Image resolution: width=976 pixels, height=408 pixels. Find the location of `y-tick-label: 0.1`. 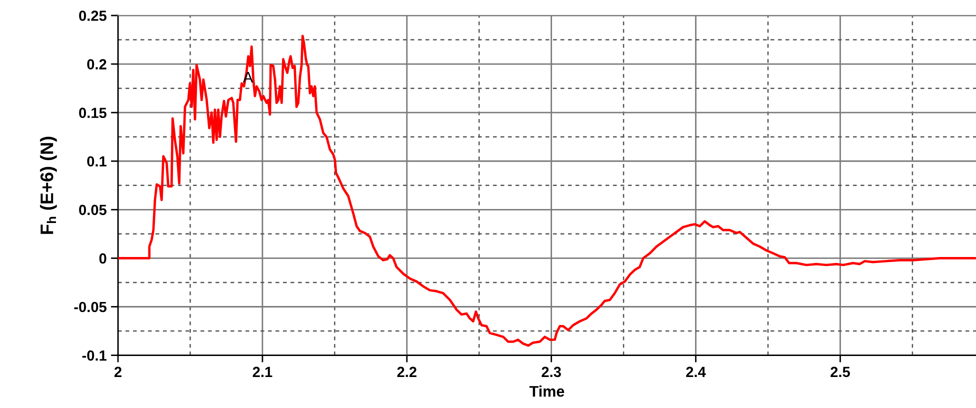

y-tick-label: 0.1 is located at coordinates (96, 161).